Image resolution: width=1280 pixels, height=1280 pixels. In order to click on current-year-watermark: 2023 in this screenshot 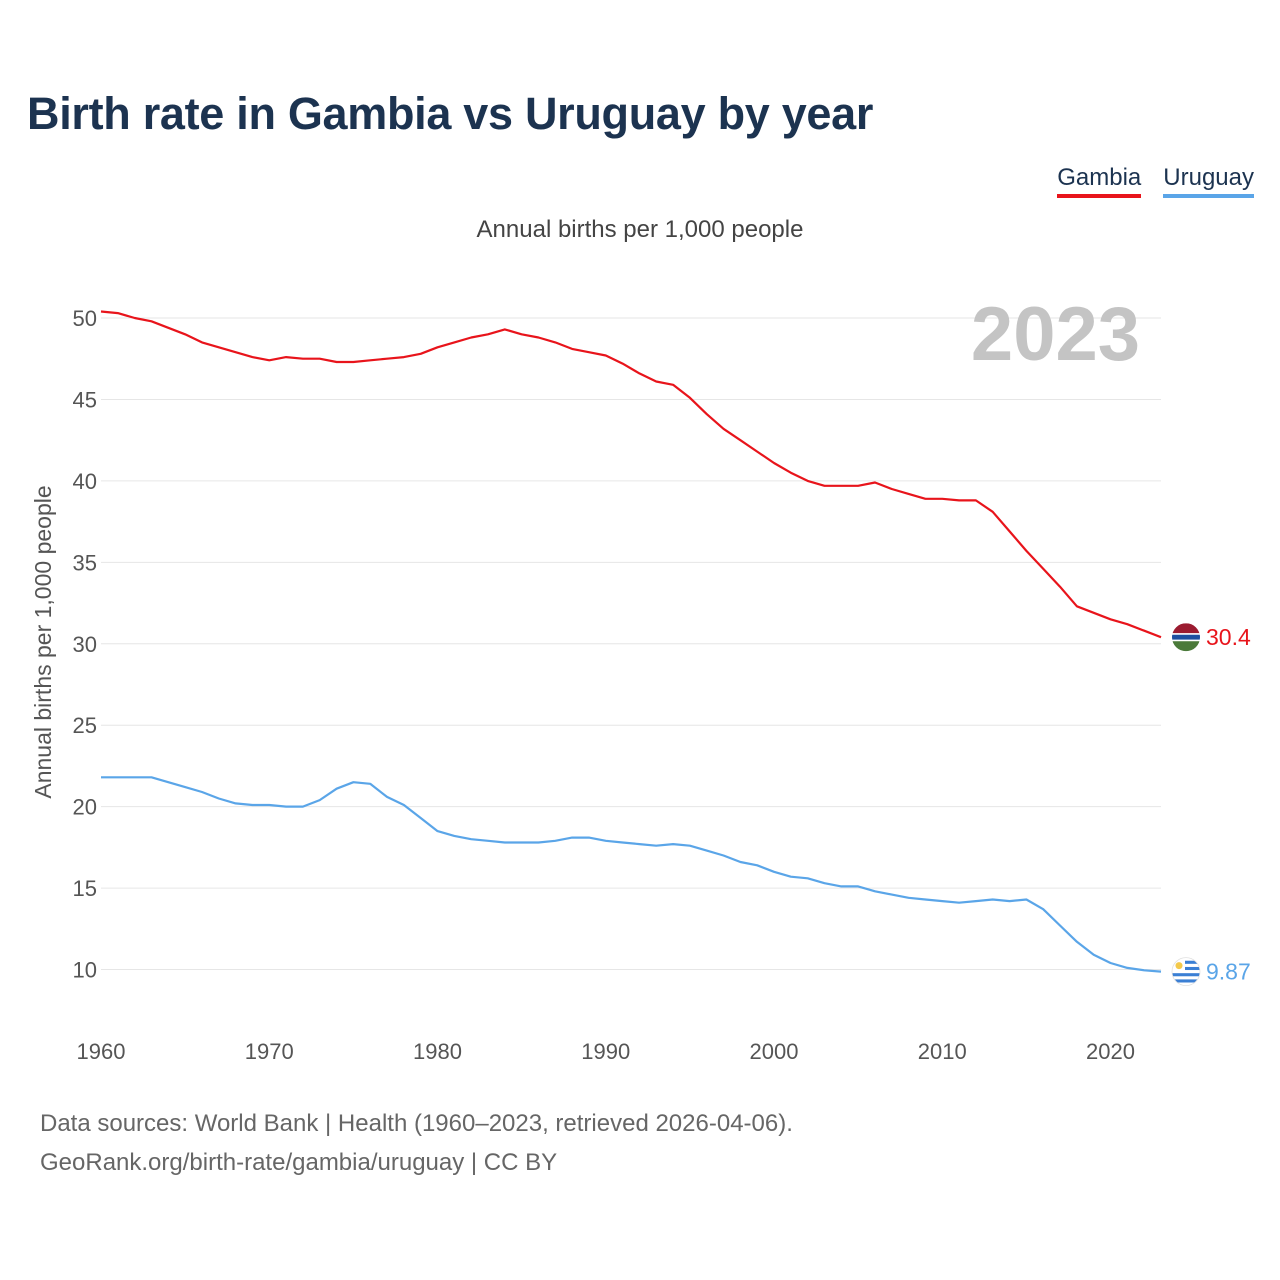, I will do `click(1055, 334)`.